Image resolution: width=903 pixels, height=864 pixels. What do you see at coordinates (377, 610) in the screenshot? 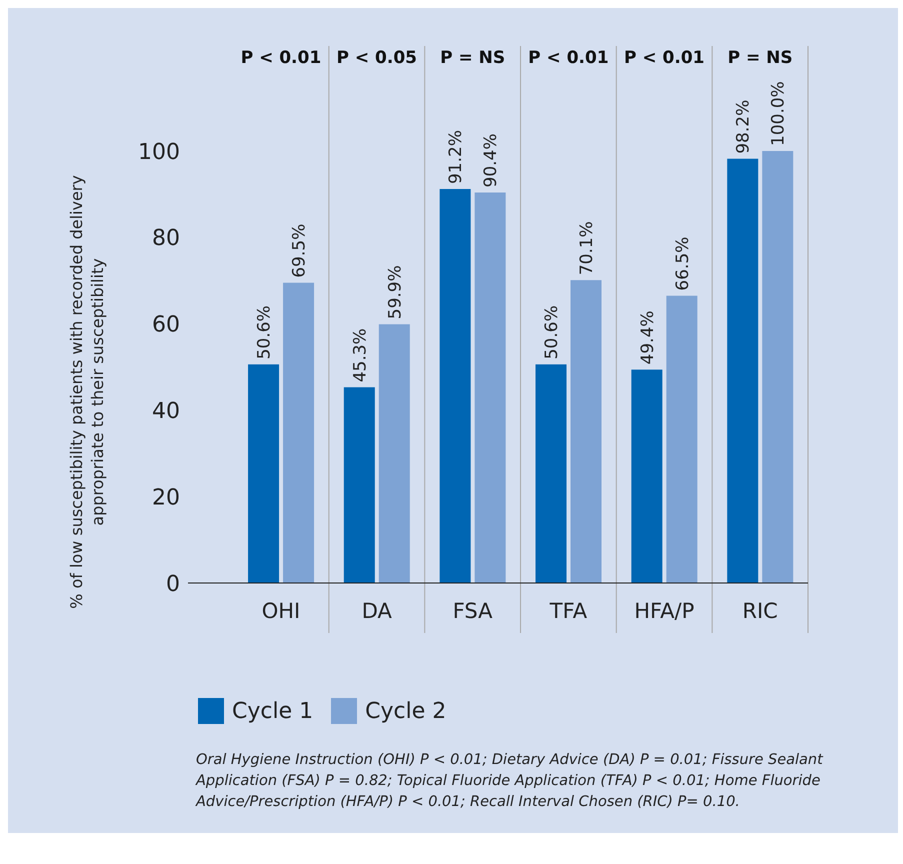
I see `x-tick-label: DA` at bounding box center [377, 610].